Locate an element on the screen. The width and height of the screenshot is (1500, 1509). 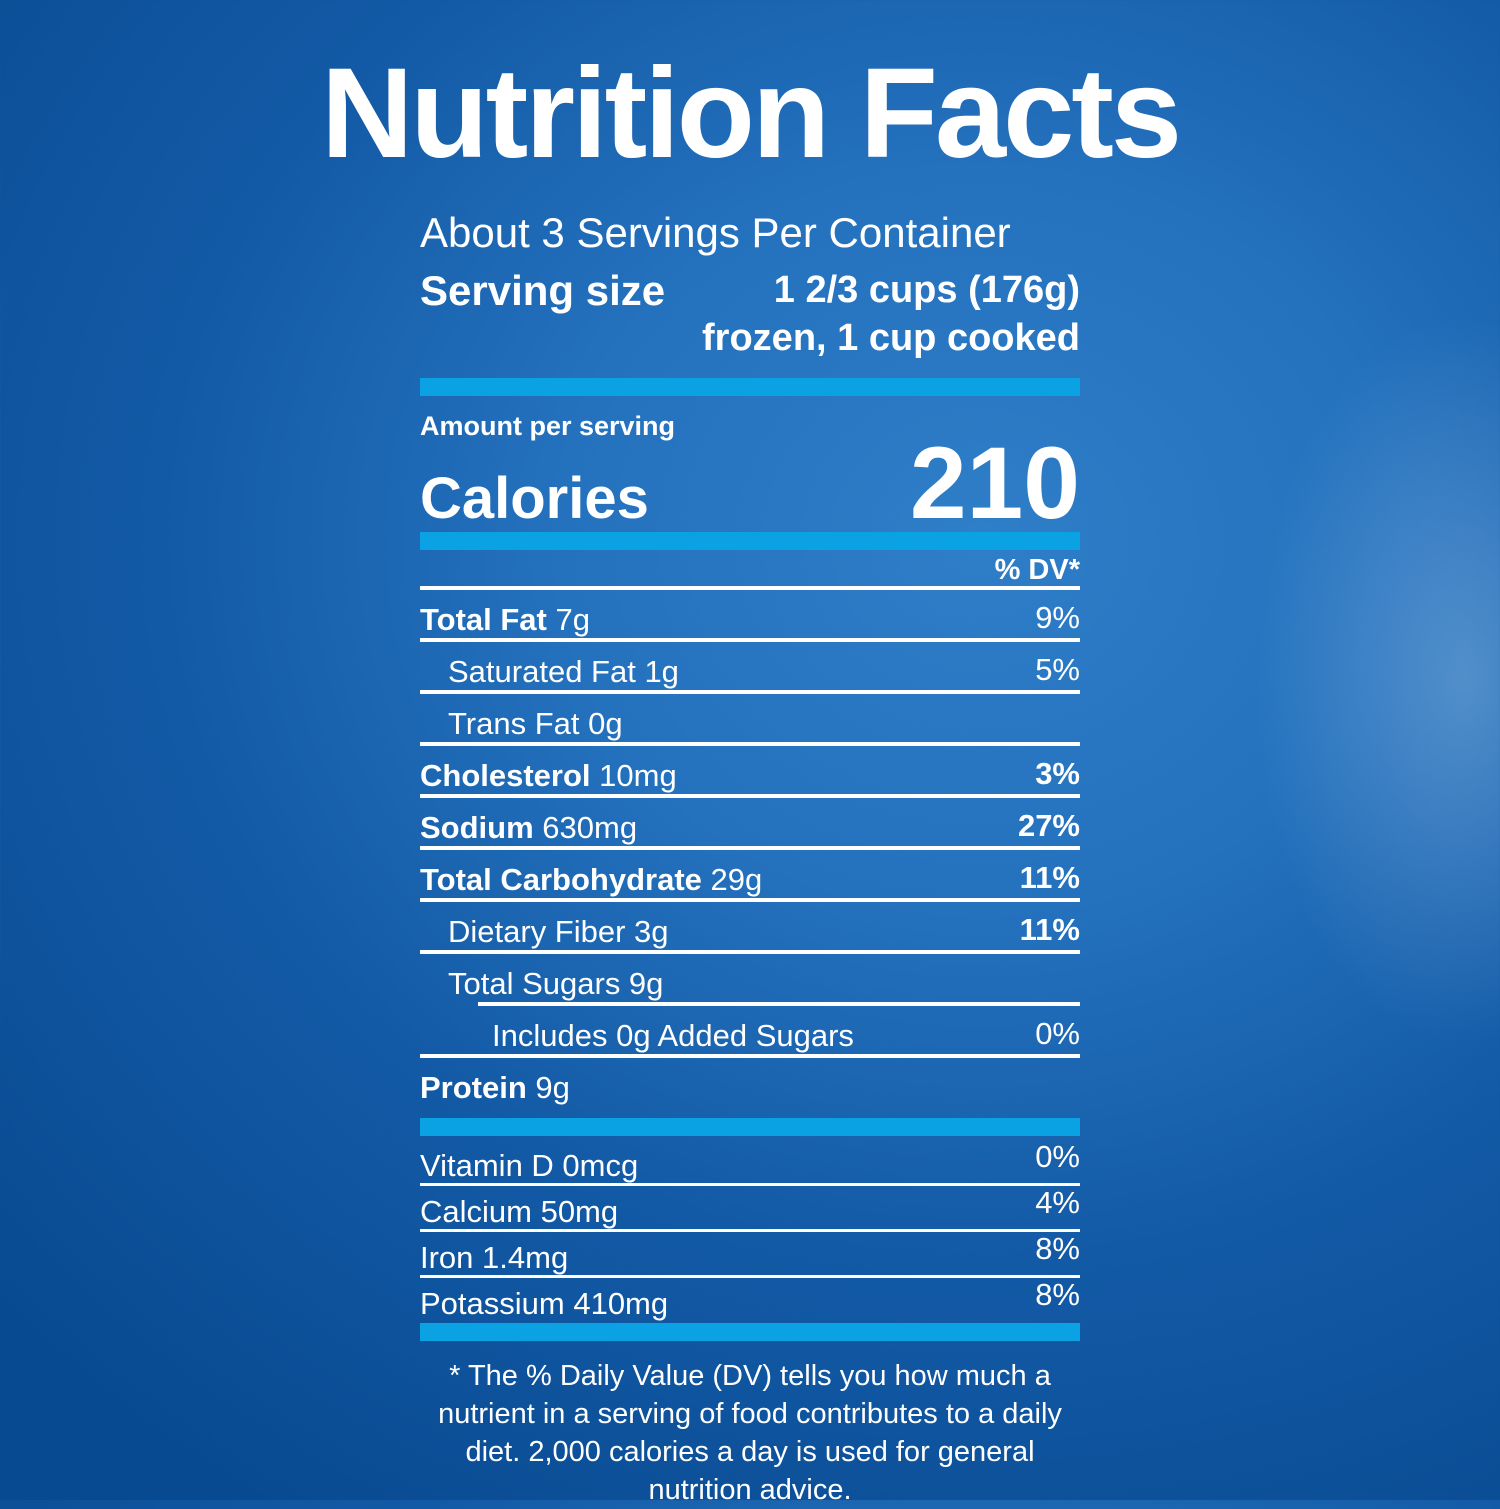
nutrient-label: Dietary Fiber 3g is located at coordinates (558, 931).